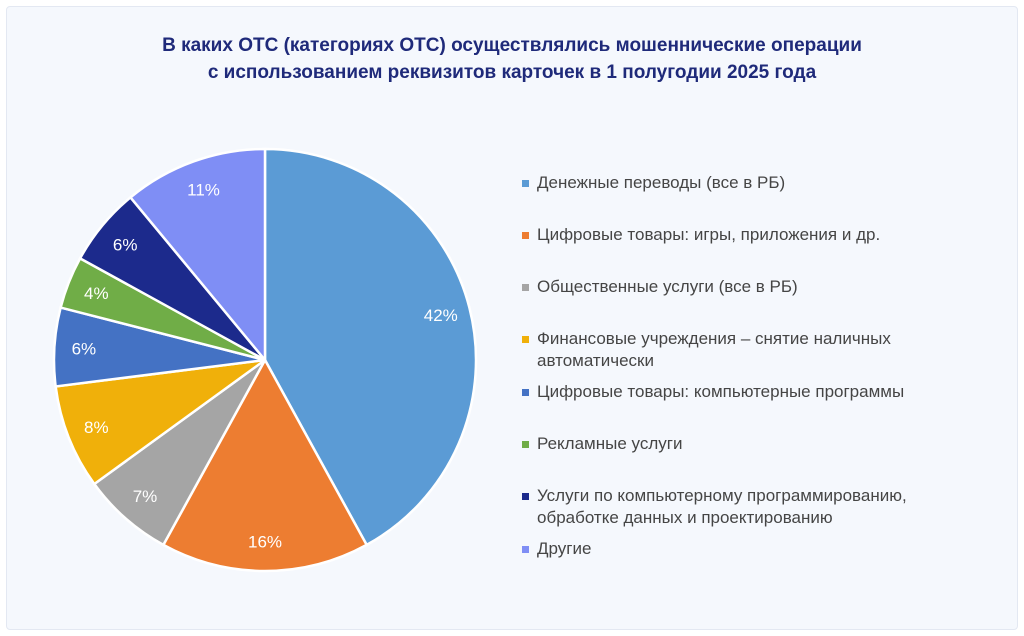 The height and width of the screenshot is (636, 1024). What do you see at coordinates (661, 182) in the screenshot?
I see `legend-label: Денежные переводы (все в РБ)` at bounding box center [661, 182].